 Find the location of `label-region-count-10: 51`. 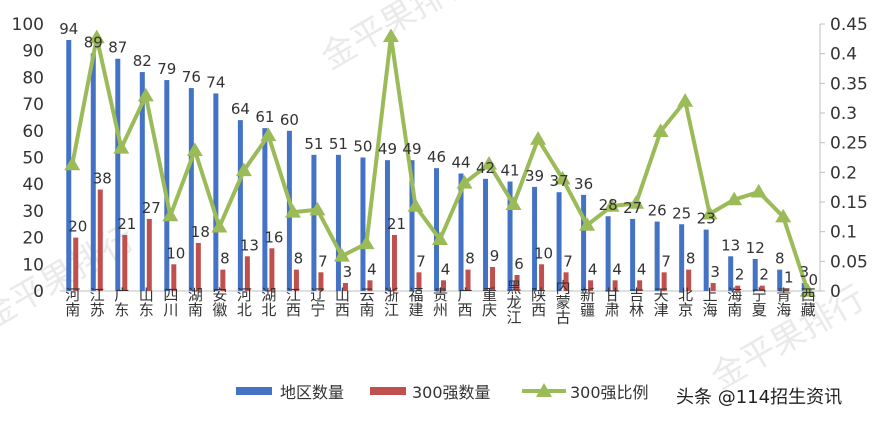

label-region-count-10: 51 is located at coordinates (313, 144).